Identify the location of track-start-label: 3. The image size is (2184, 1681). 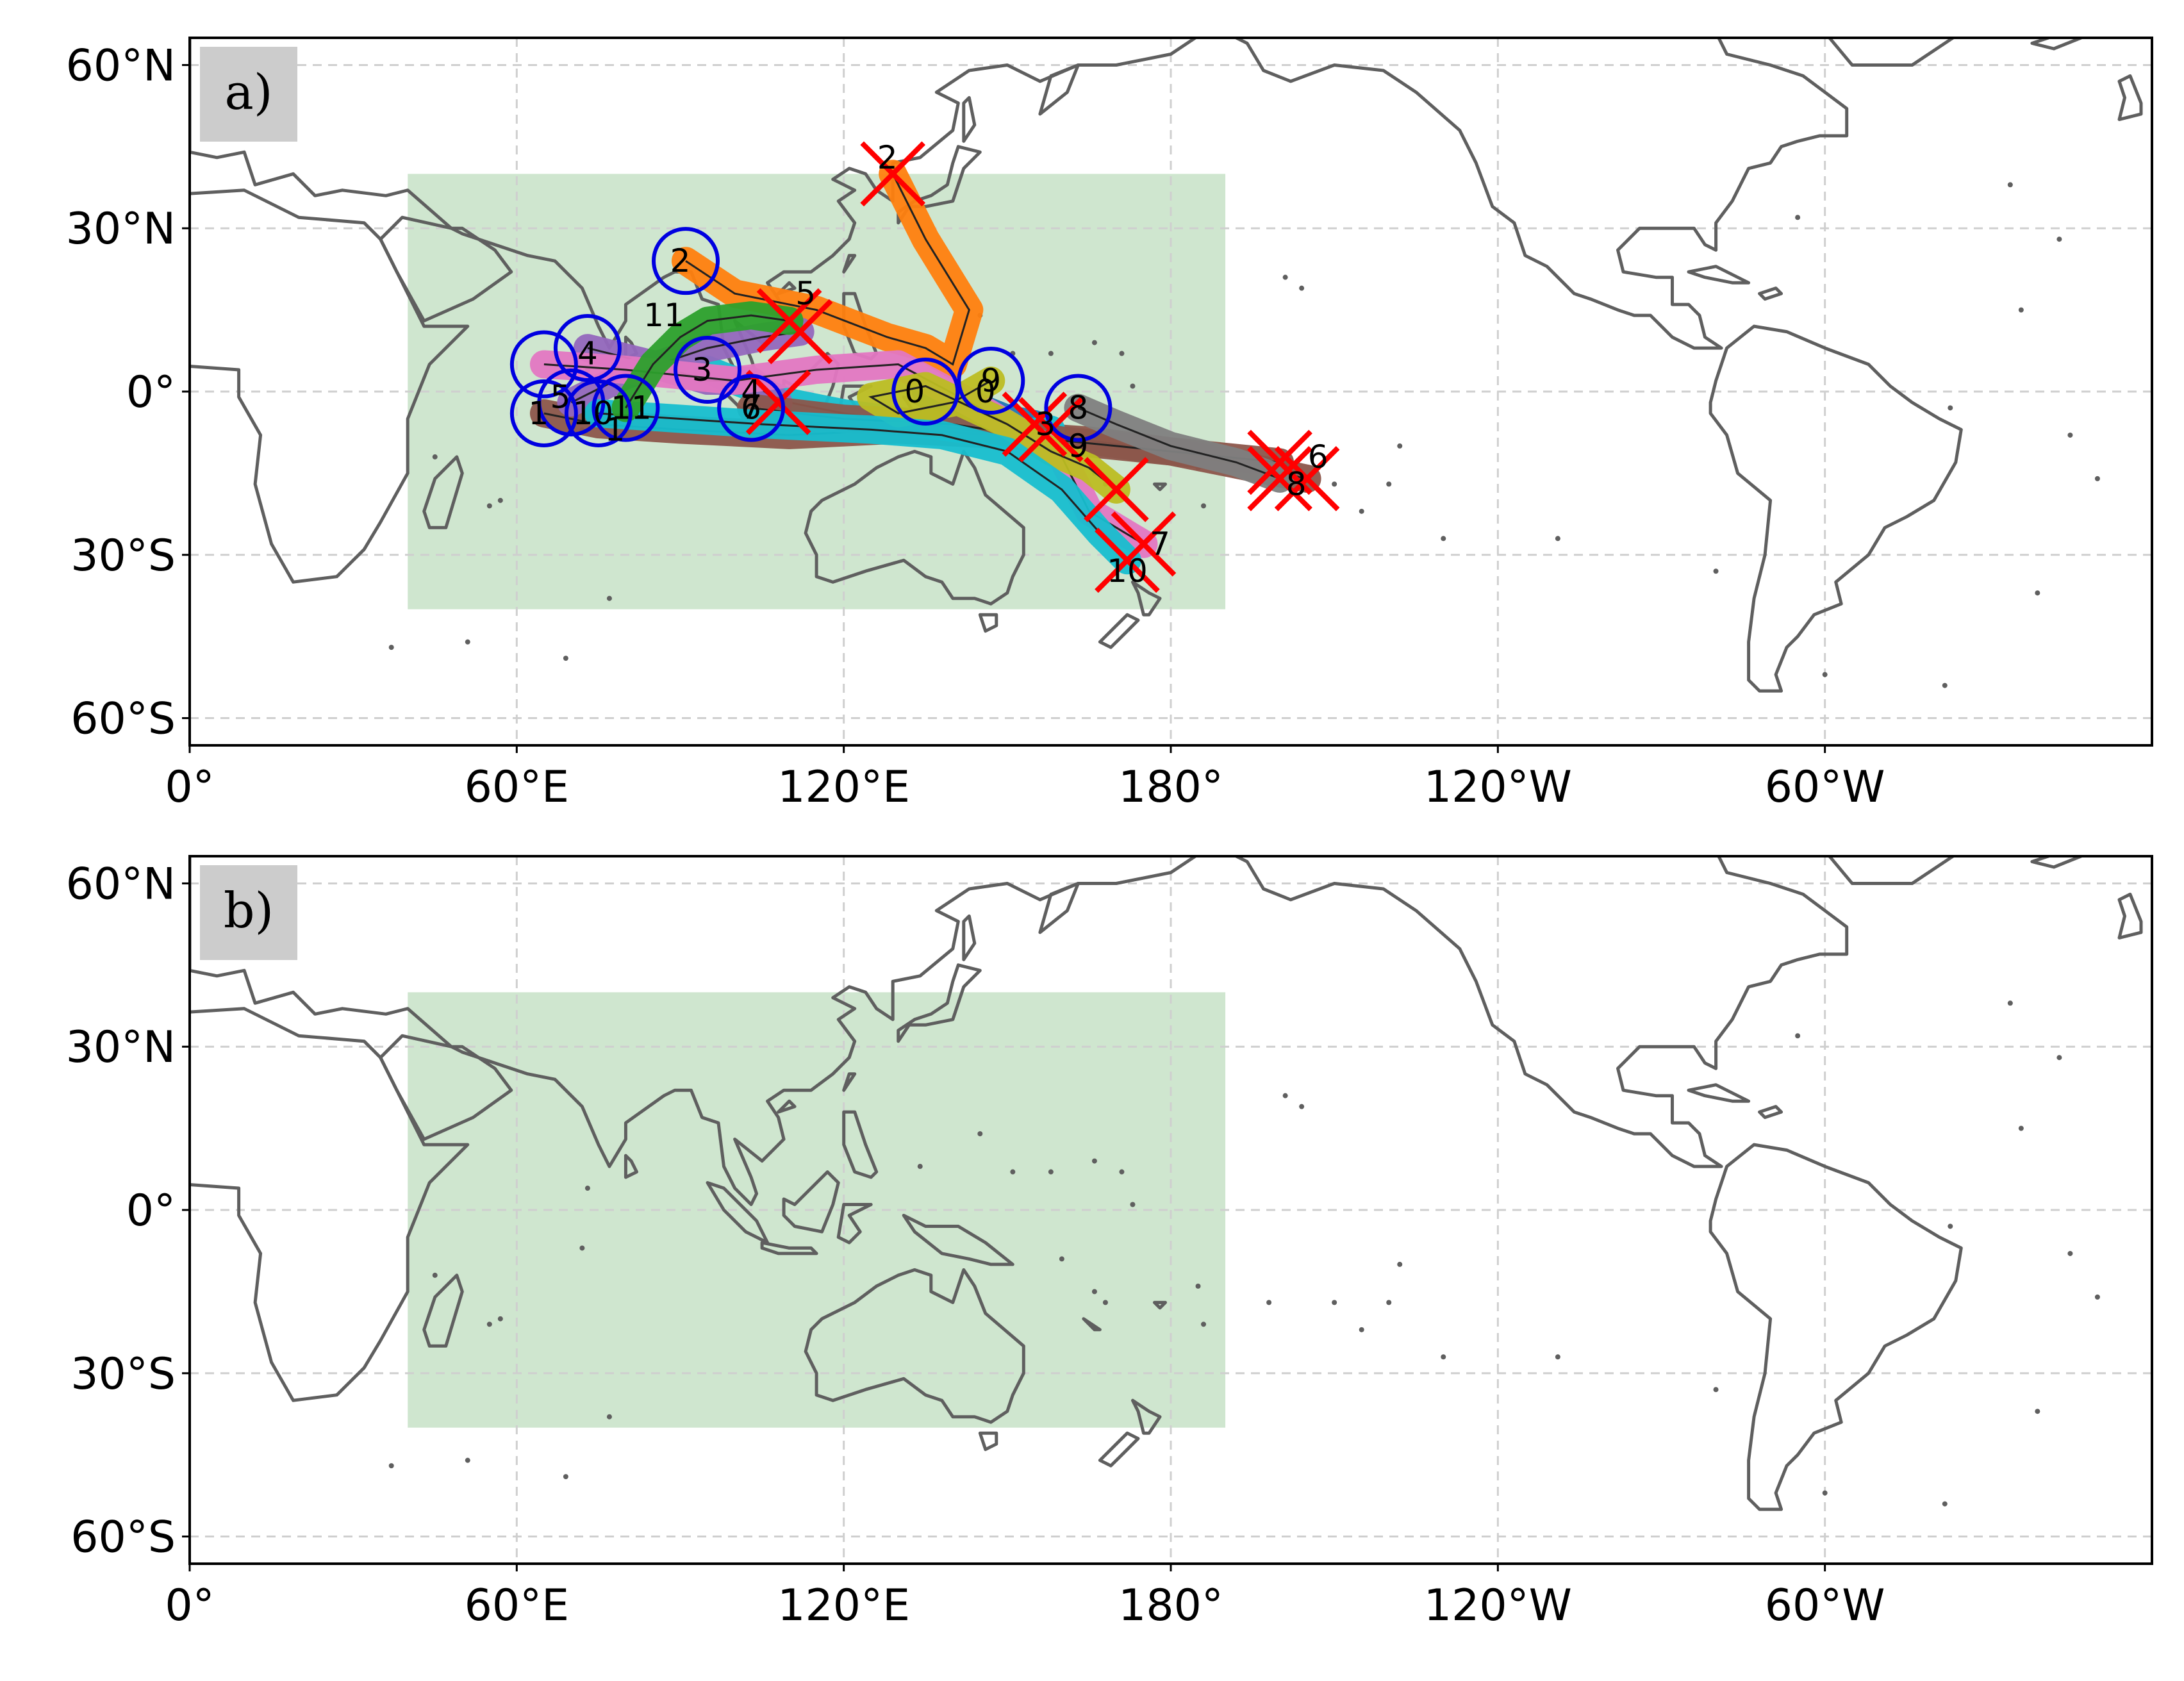
(702, 370).